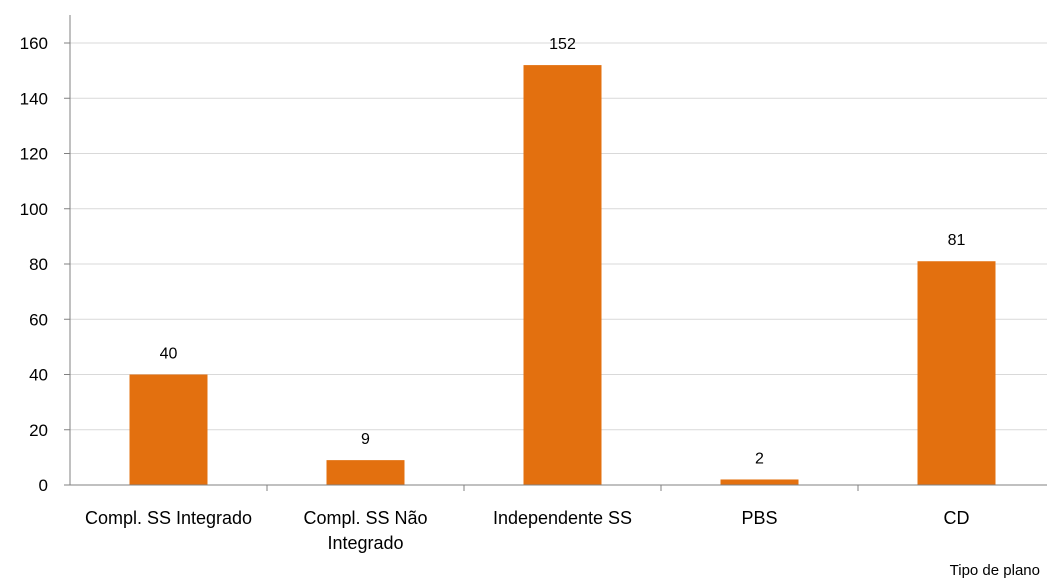  Describe the element at coordinates (34, 98) in the screenshot. I see `y-tick-label: 140` at that location.